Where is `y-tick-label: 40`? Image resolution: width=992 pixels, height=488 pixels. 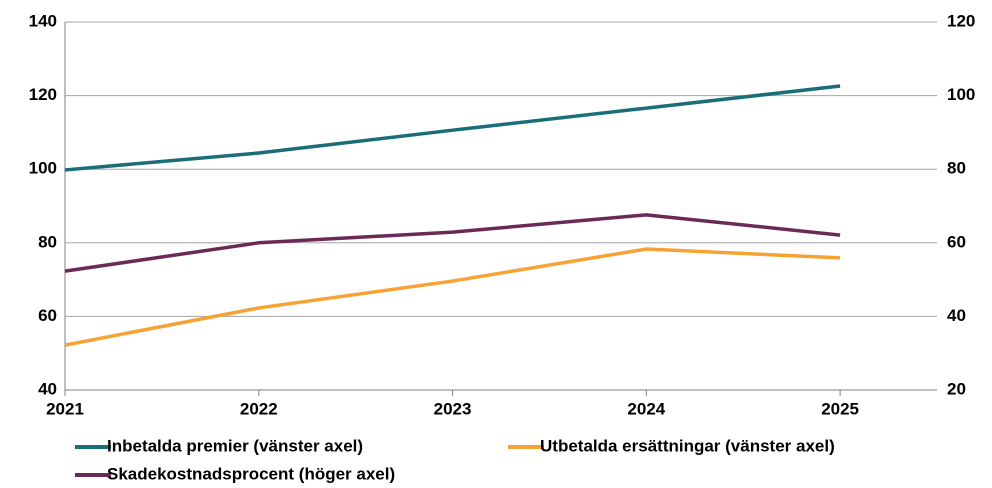
y-tick-label: 40 is located at coordinates (47, 388).